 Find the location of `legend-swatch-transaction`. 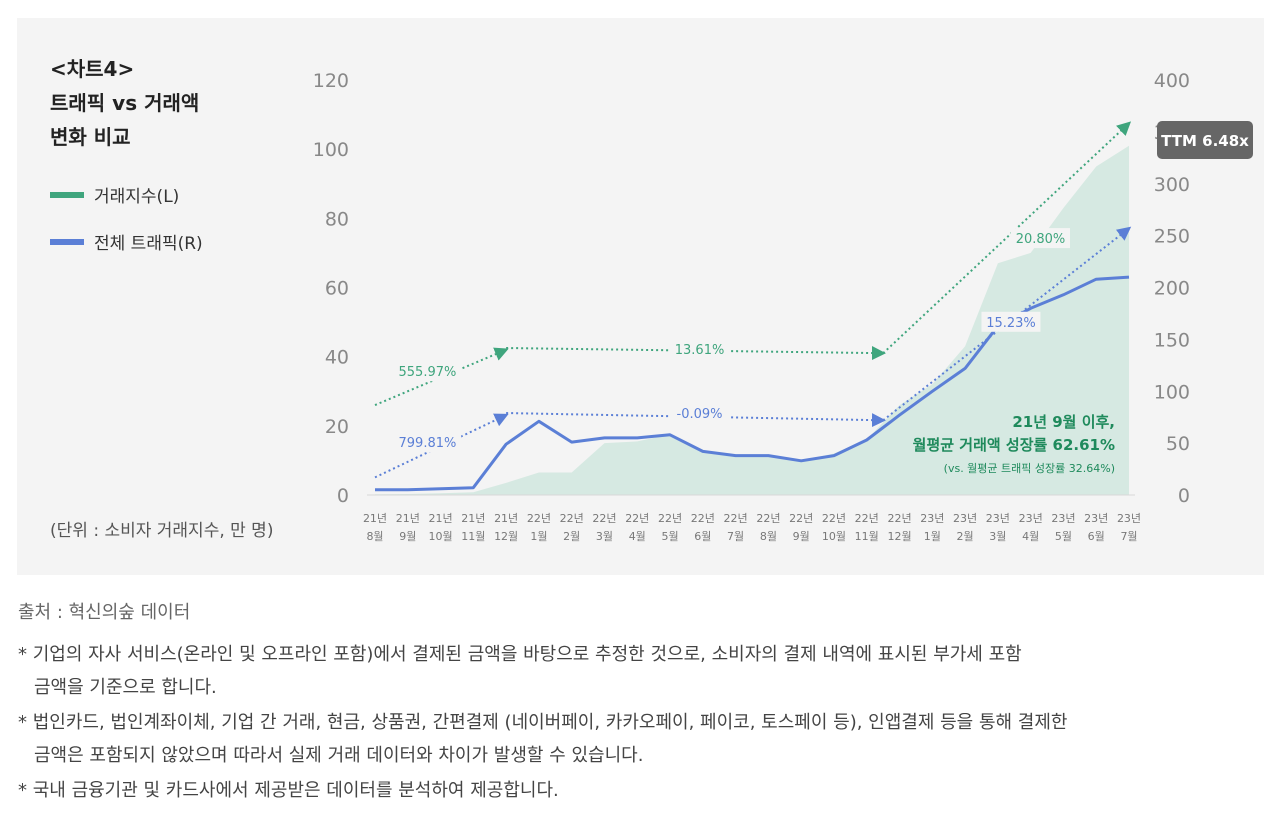

legend-swatch-transaction is located at coordinates (67, 194).